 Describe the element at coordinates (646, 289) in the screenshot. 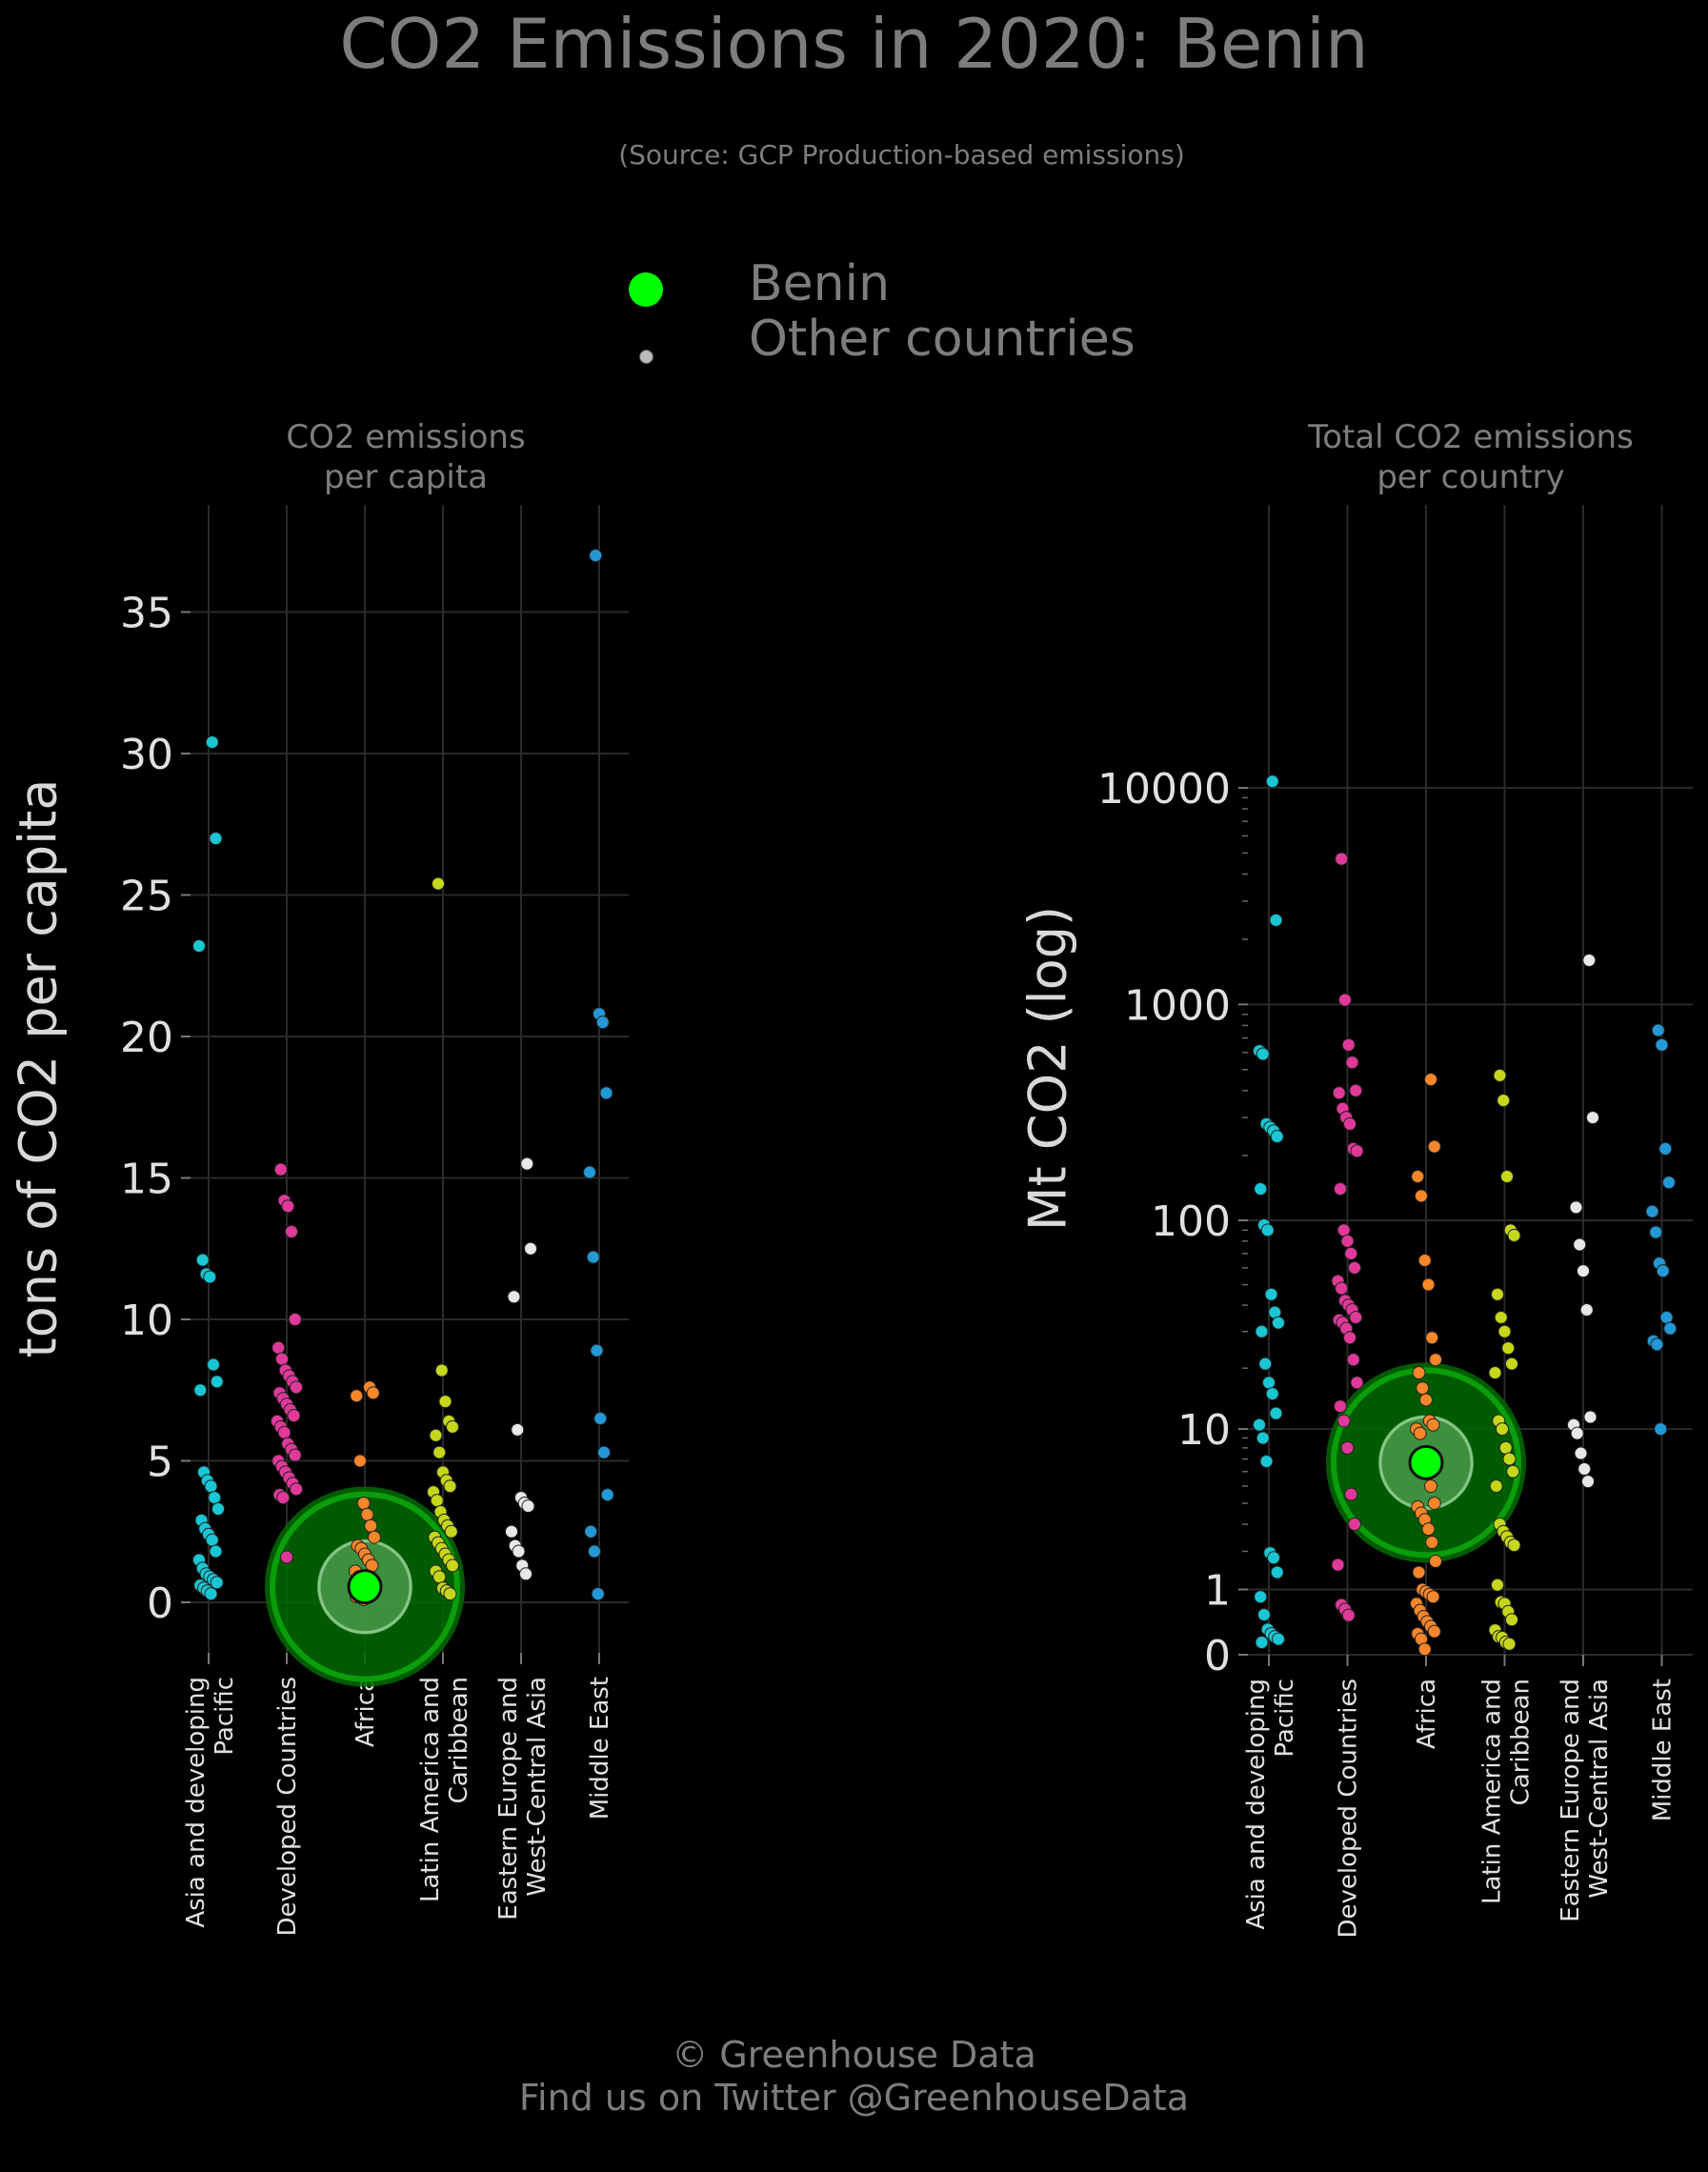

I see `legend-benin-marker` at that location.